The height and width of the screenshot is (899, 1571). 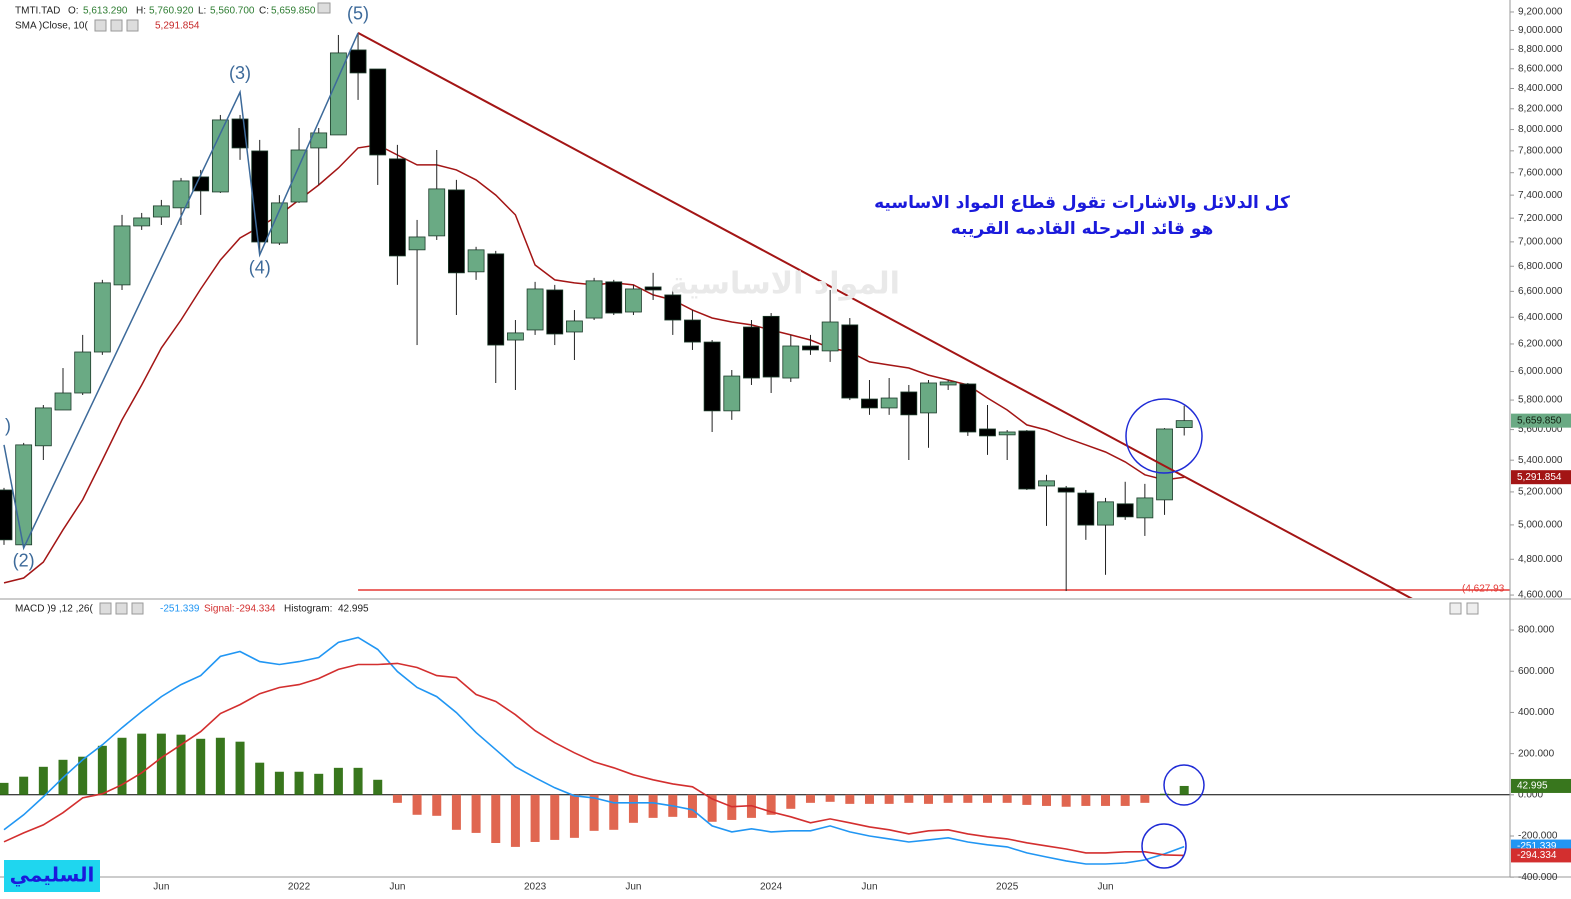 I want to click on legend-key: C:, so click(x=264, y=11).